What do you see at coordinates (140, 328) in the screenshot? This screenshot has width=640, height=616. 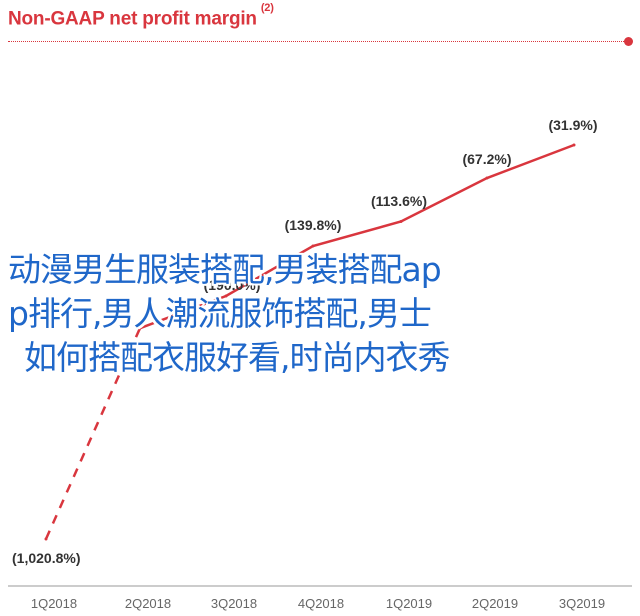 I see `data-point-2Q2018` at bounding box center [140, 328].